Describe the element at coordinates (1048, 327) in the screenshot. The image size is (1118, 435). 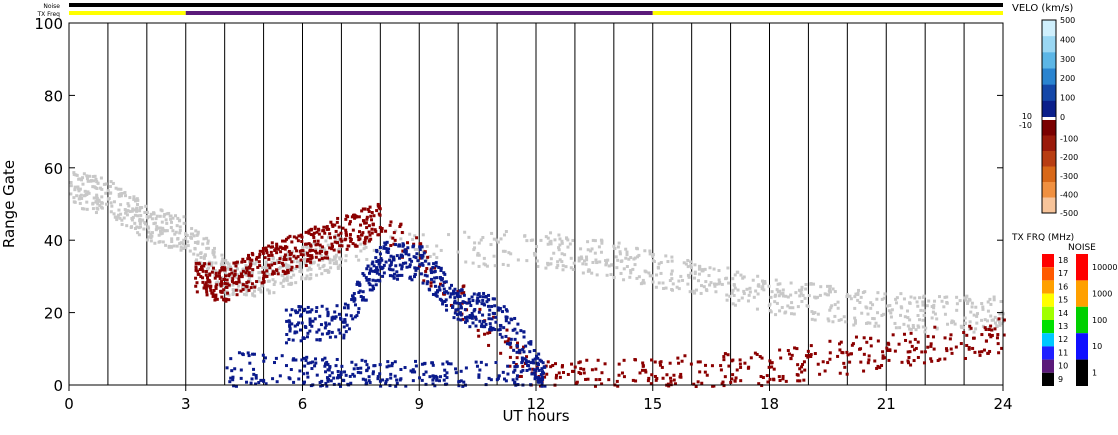
I see `txfreq-swatch` at that location.